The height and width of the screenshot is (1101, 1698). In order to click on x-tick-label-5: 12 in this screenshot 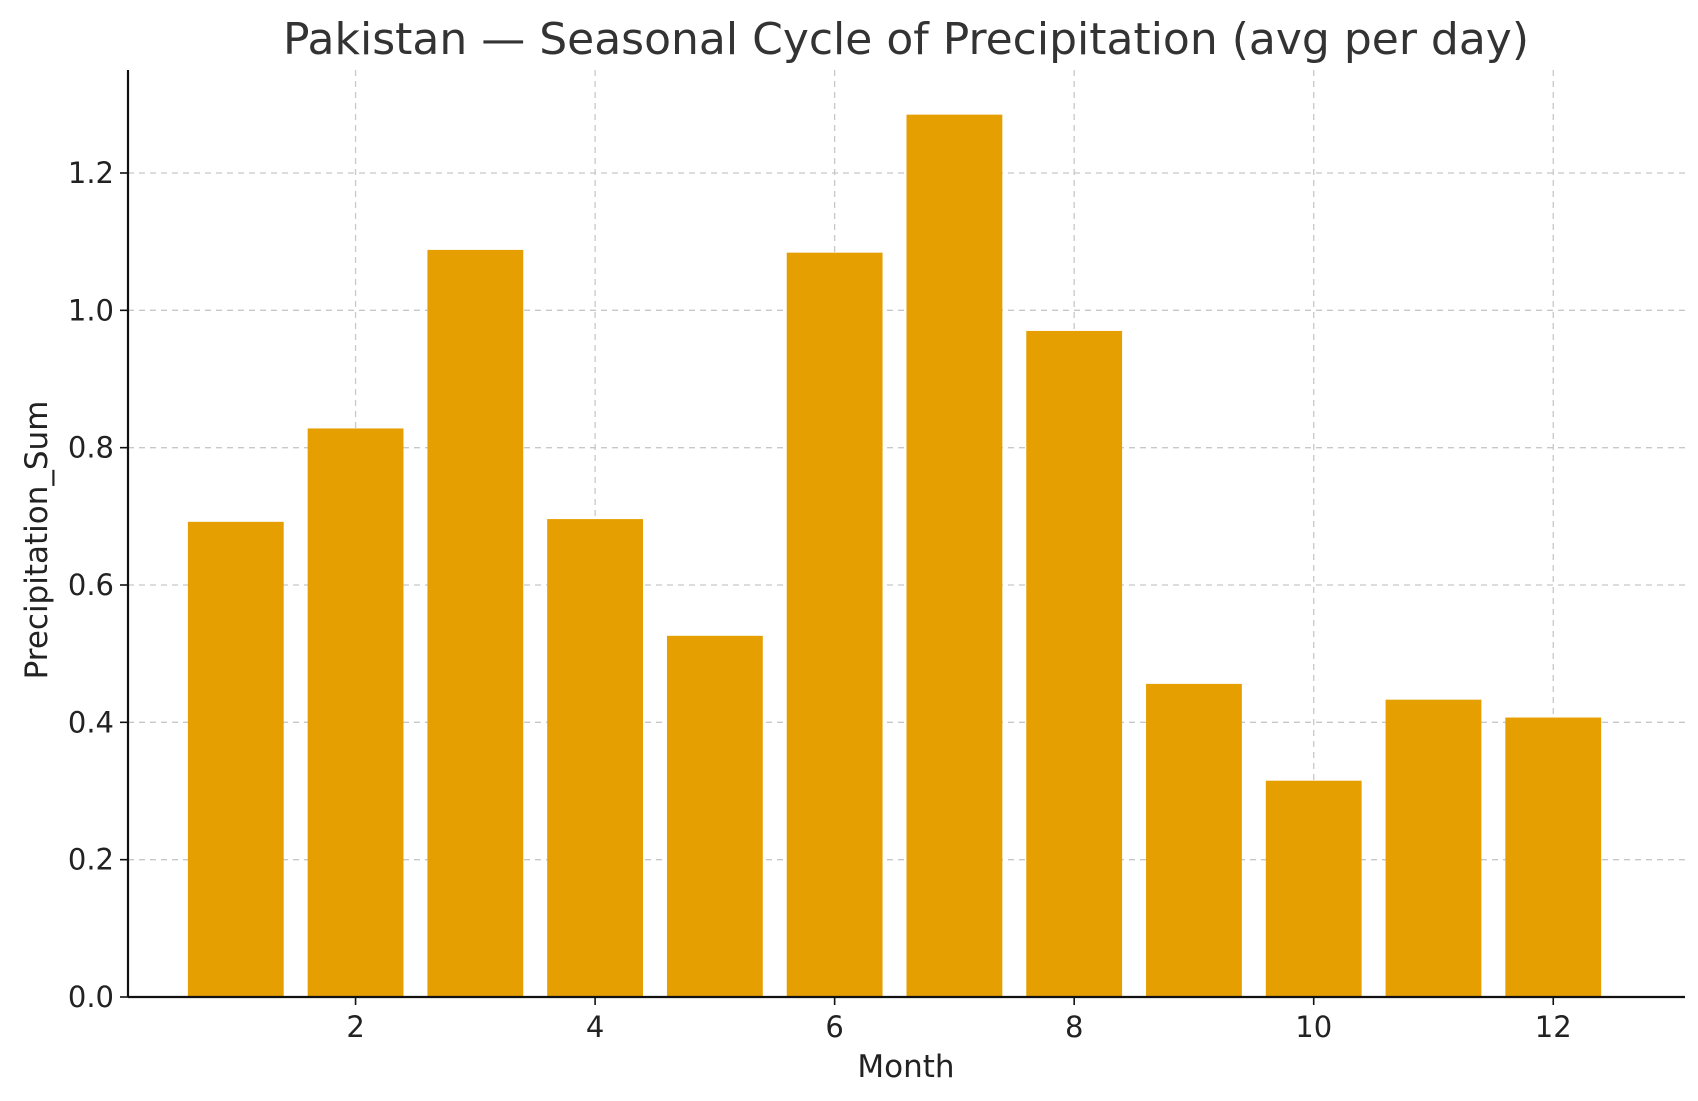, I will do `click(1553, 1027)`.